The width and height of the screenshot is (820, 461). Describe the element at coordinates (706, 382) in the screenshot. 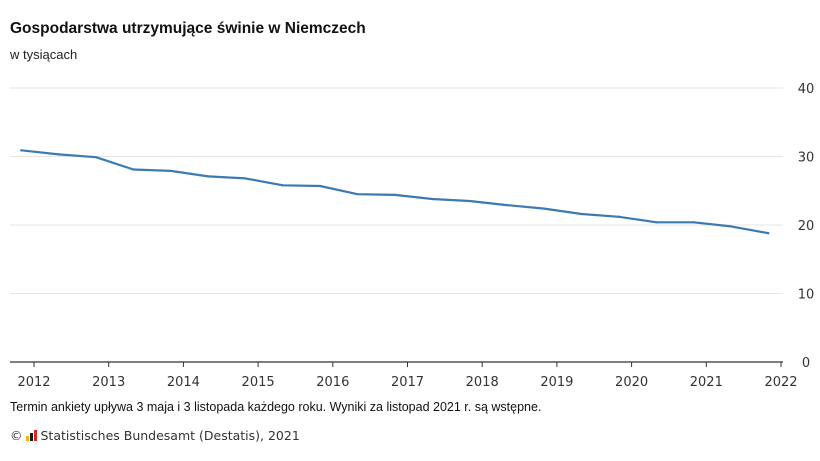

I see `x-tick-label-2021: 2021` at that location.